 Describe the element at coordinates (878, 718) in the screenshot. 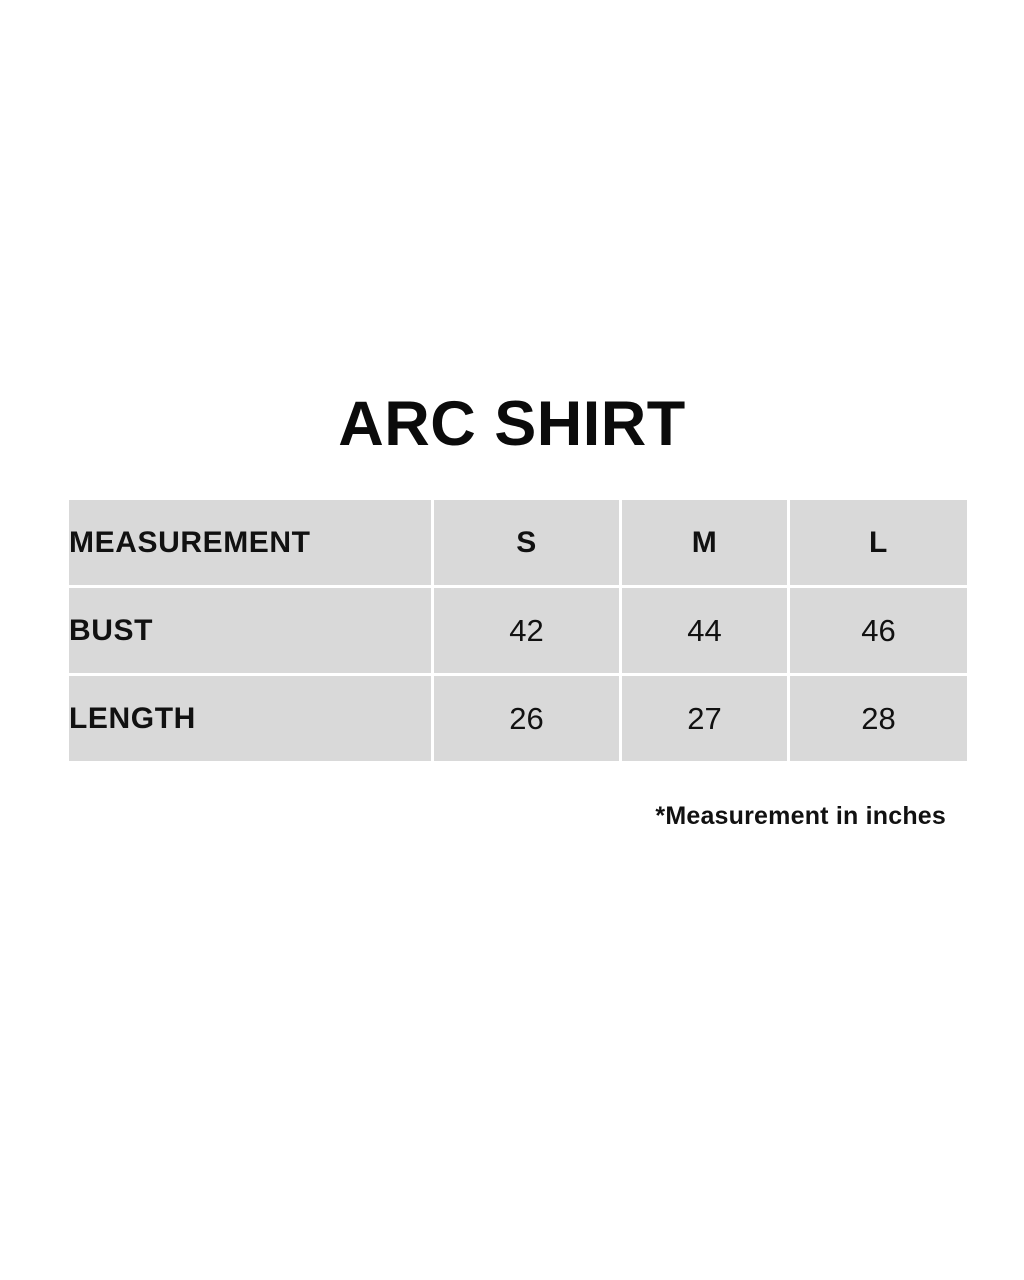

I see `cell-length-l: 28` at that location.